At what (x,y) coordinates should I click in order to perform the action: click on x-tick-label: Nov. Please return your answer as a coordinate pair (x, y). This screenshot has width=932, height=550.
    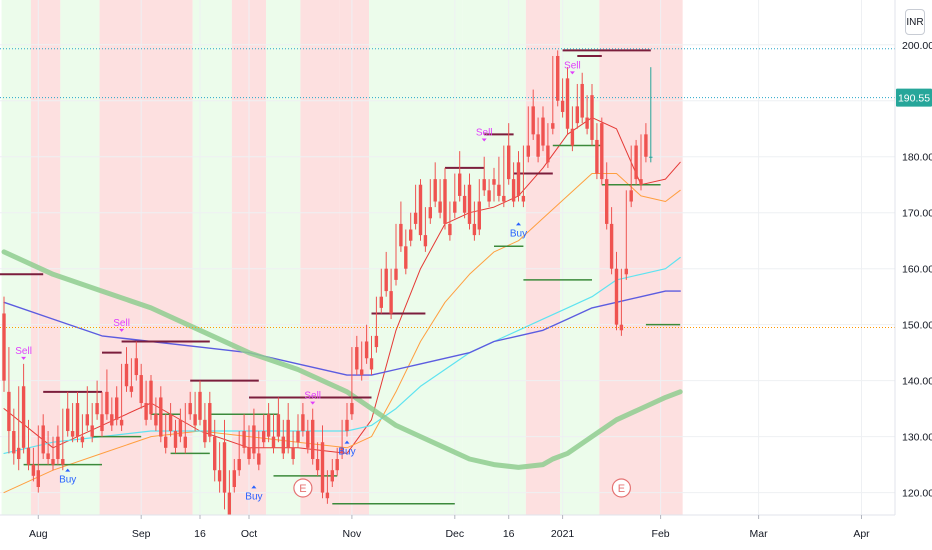
    Looking at the image, I should click on (352, 534).